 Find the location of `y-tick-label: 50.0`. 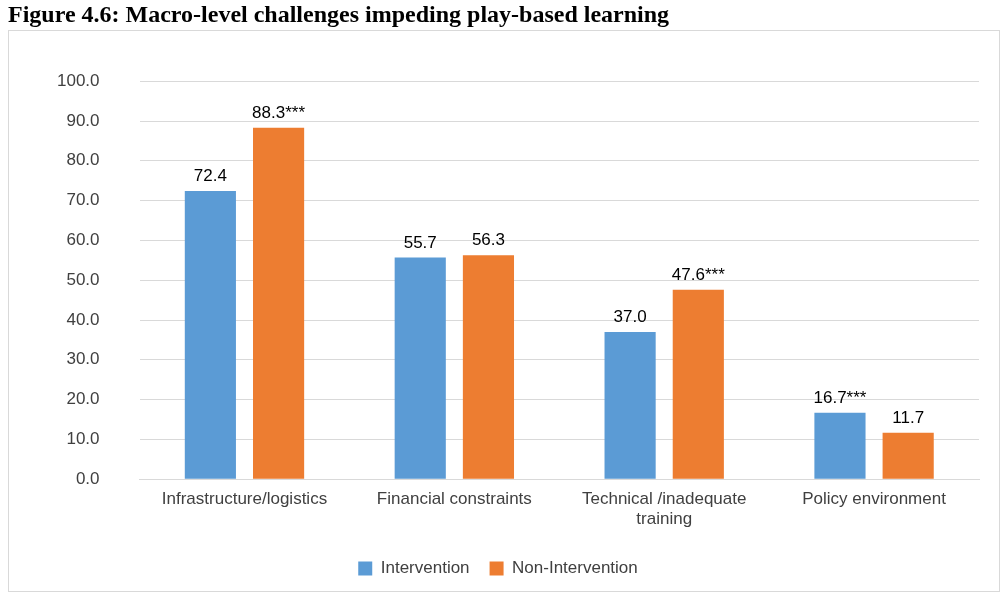

y-tick-label: 50.0 is located at coordinates (83, 279).